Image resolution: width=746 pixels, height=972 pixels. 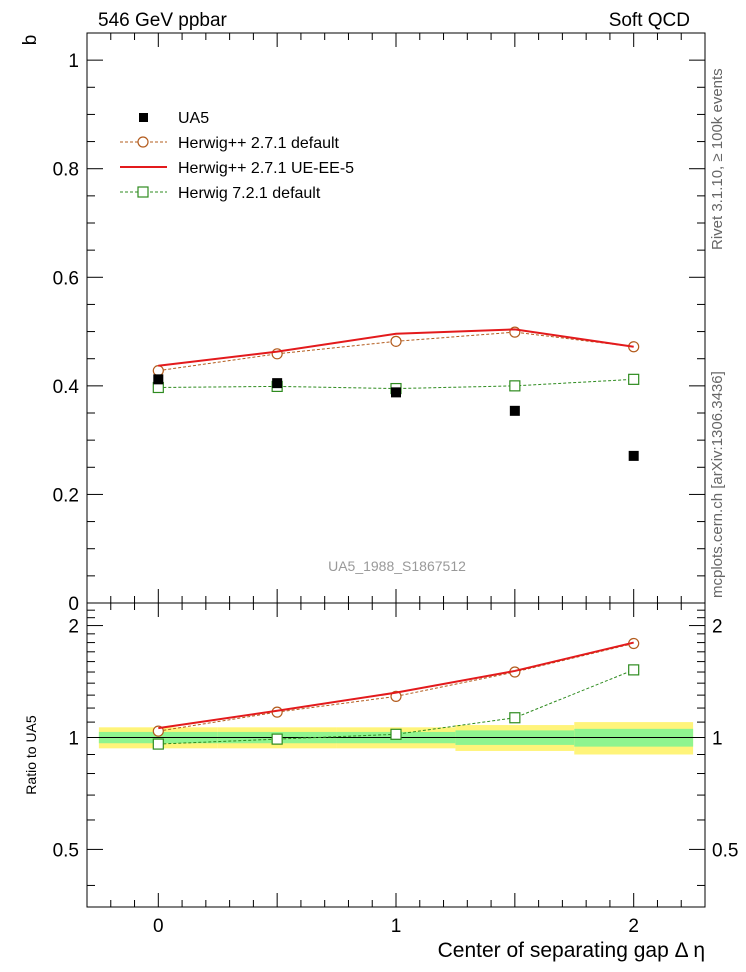 I want to click on x-tick-label: 1, so click(x=396, y=926).